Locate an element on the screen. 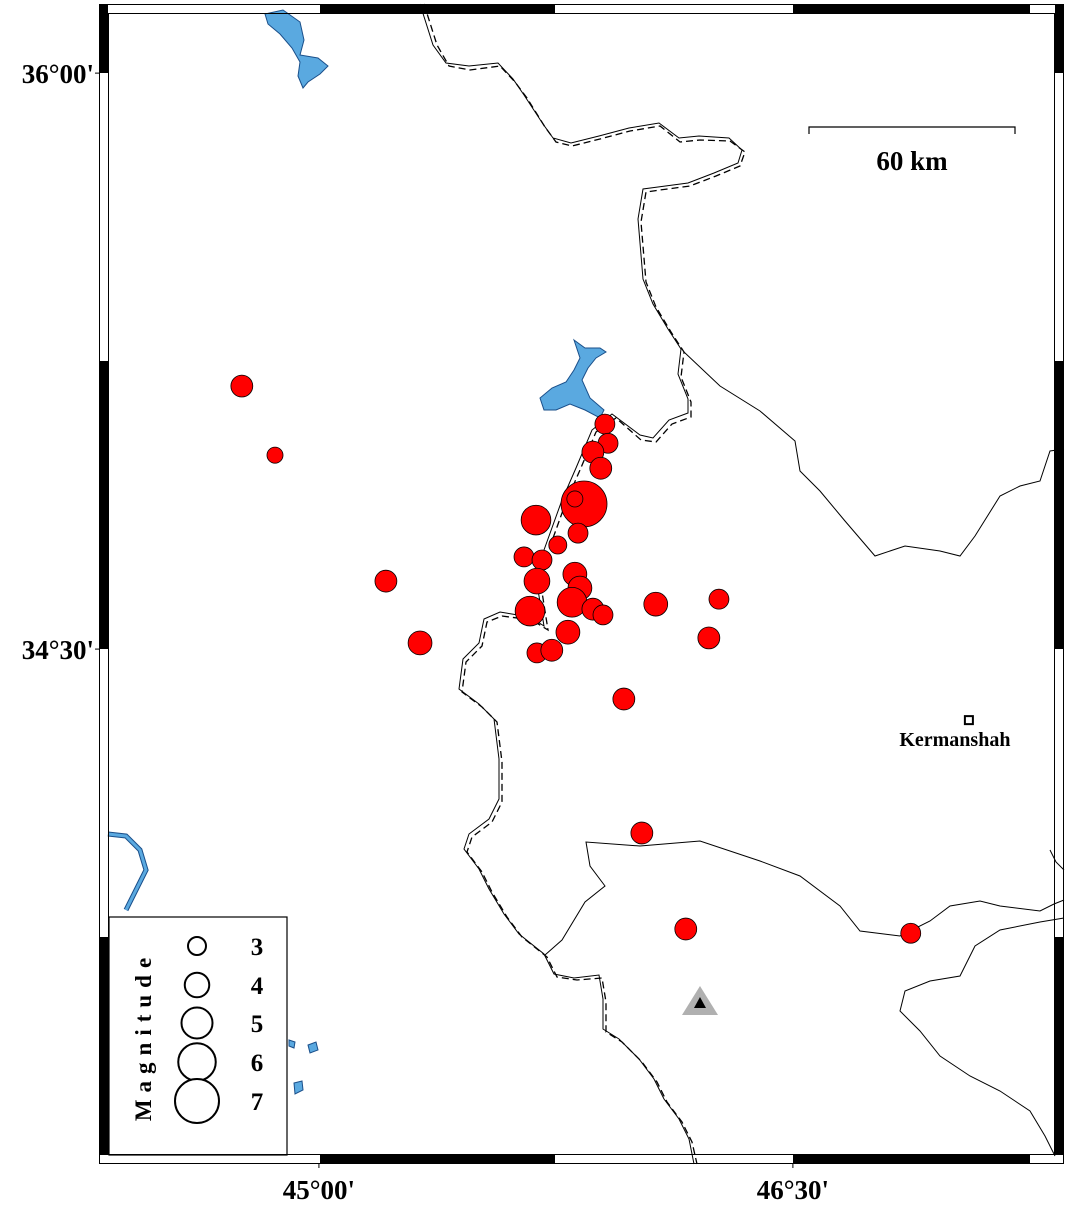  legend-label: 6 is located at coordinates (257, 1063).